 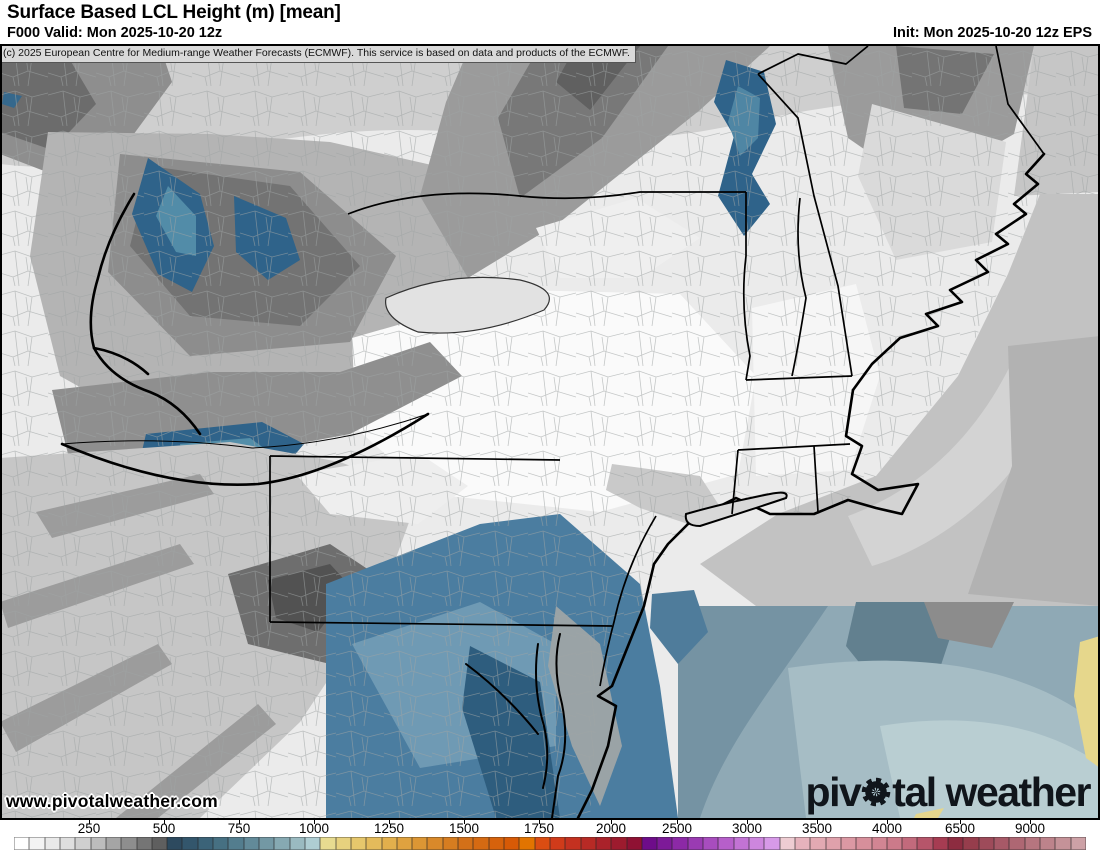 I want to click on pivotal-weather-logo: piv tal weather, so click(x=948, y=792).